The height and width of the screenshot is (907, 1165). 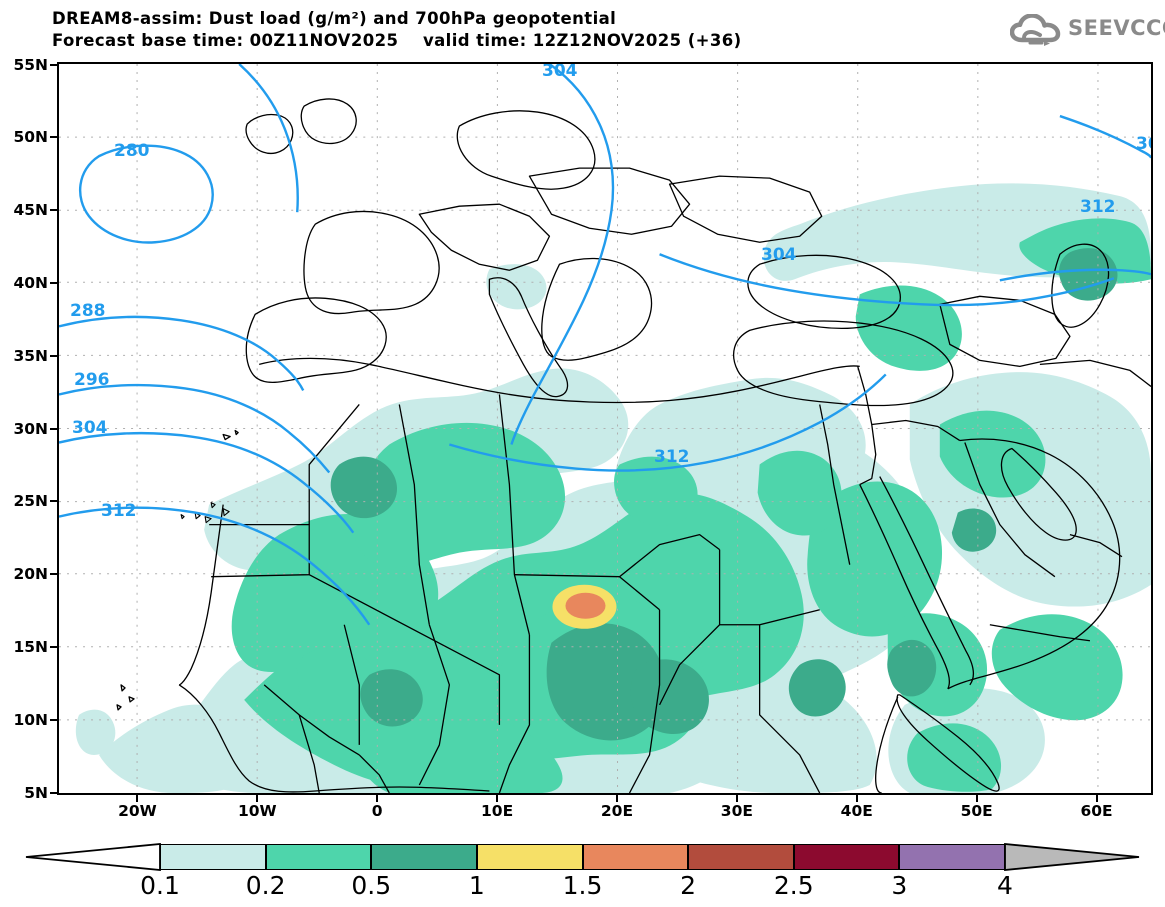 What do you see at coordinates (30, 137) in the screenshot?
I see `y-tick-label: 50N` at bounding box center [30, 137].